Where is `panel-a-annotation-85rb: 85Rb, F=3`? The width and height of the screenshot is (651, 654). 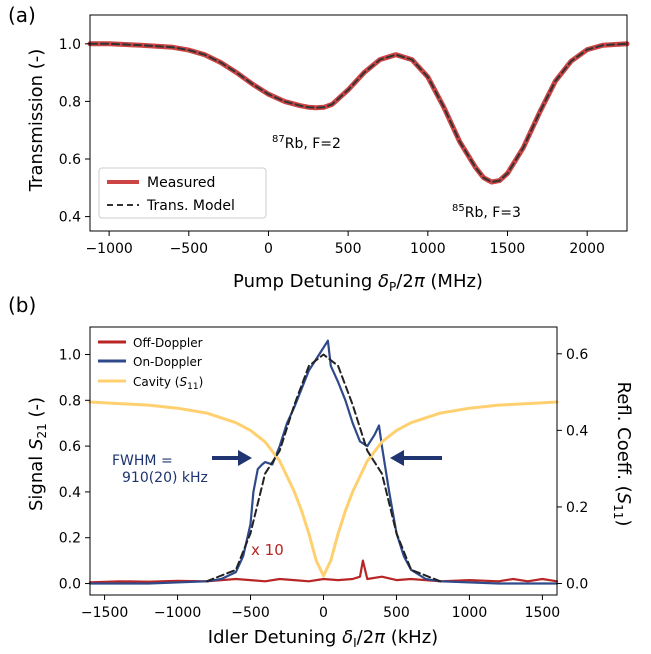
panel-a-annotation-85rb: 85Rb, F=3 is located at coordinates (486, 212).